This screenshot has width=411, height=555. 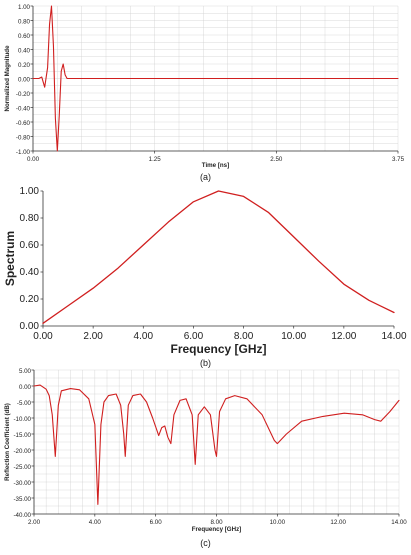 What do you see at coordinates (205, 177) in the screenshot?
I see `figure-caption: (a)` at bounding box center [205, 177].